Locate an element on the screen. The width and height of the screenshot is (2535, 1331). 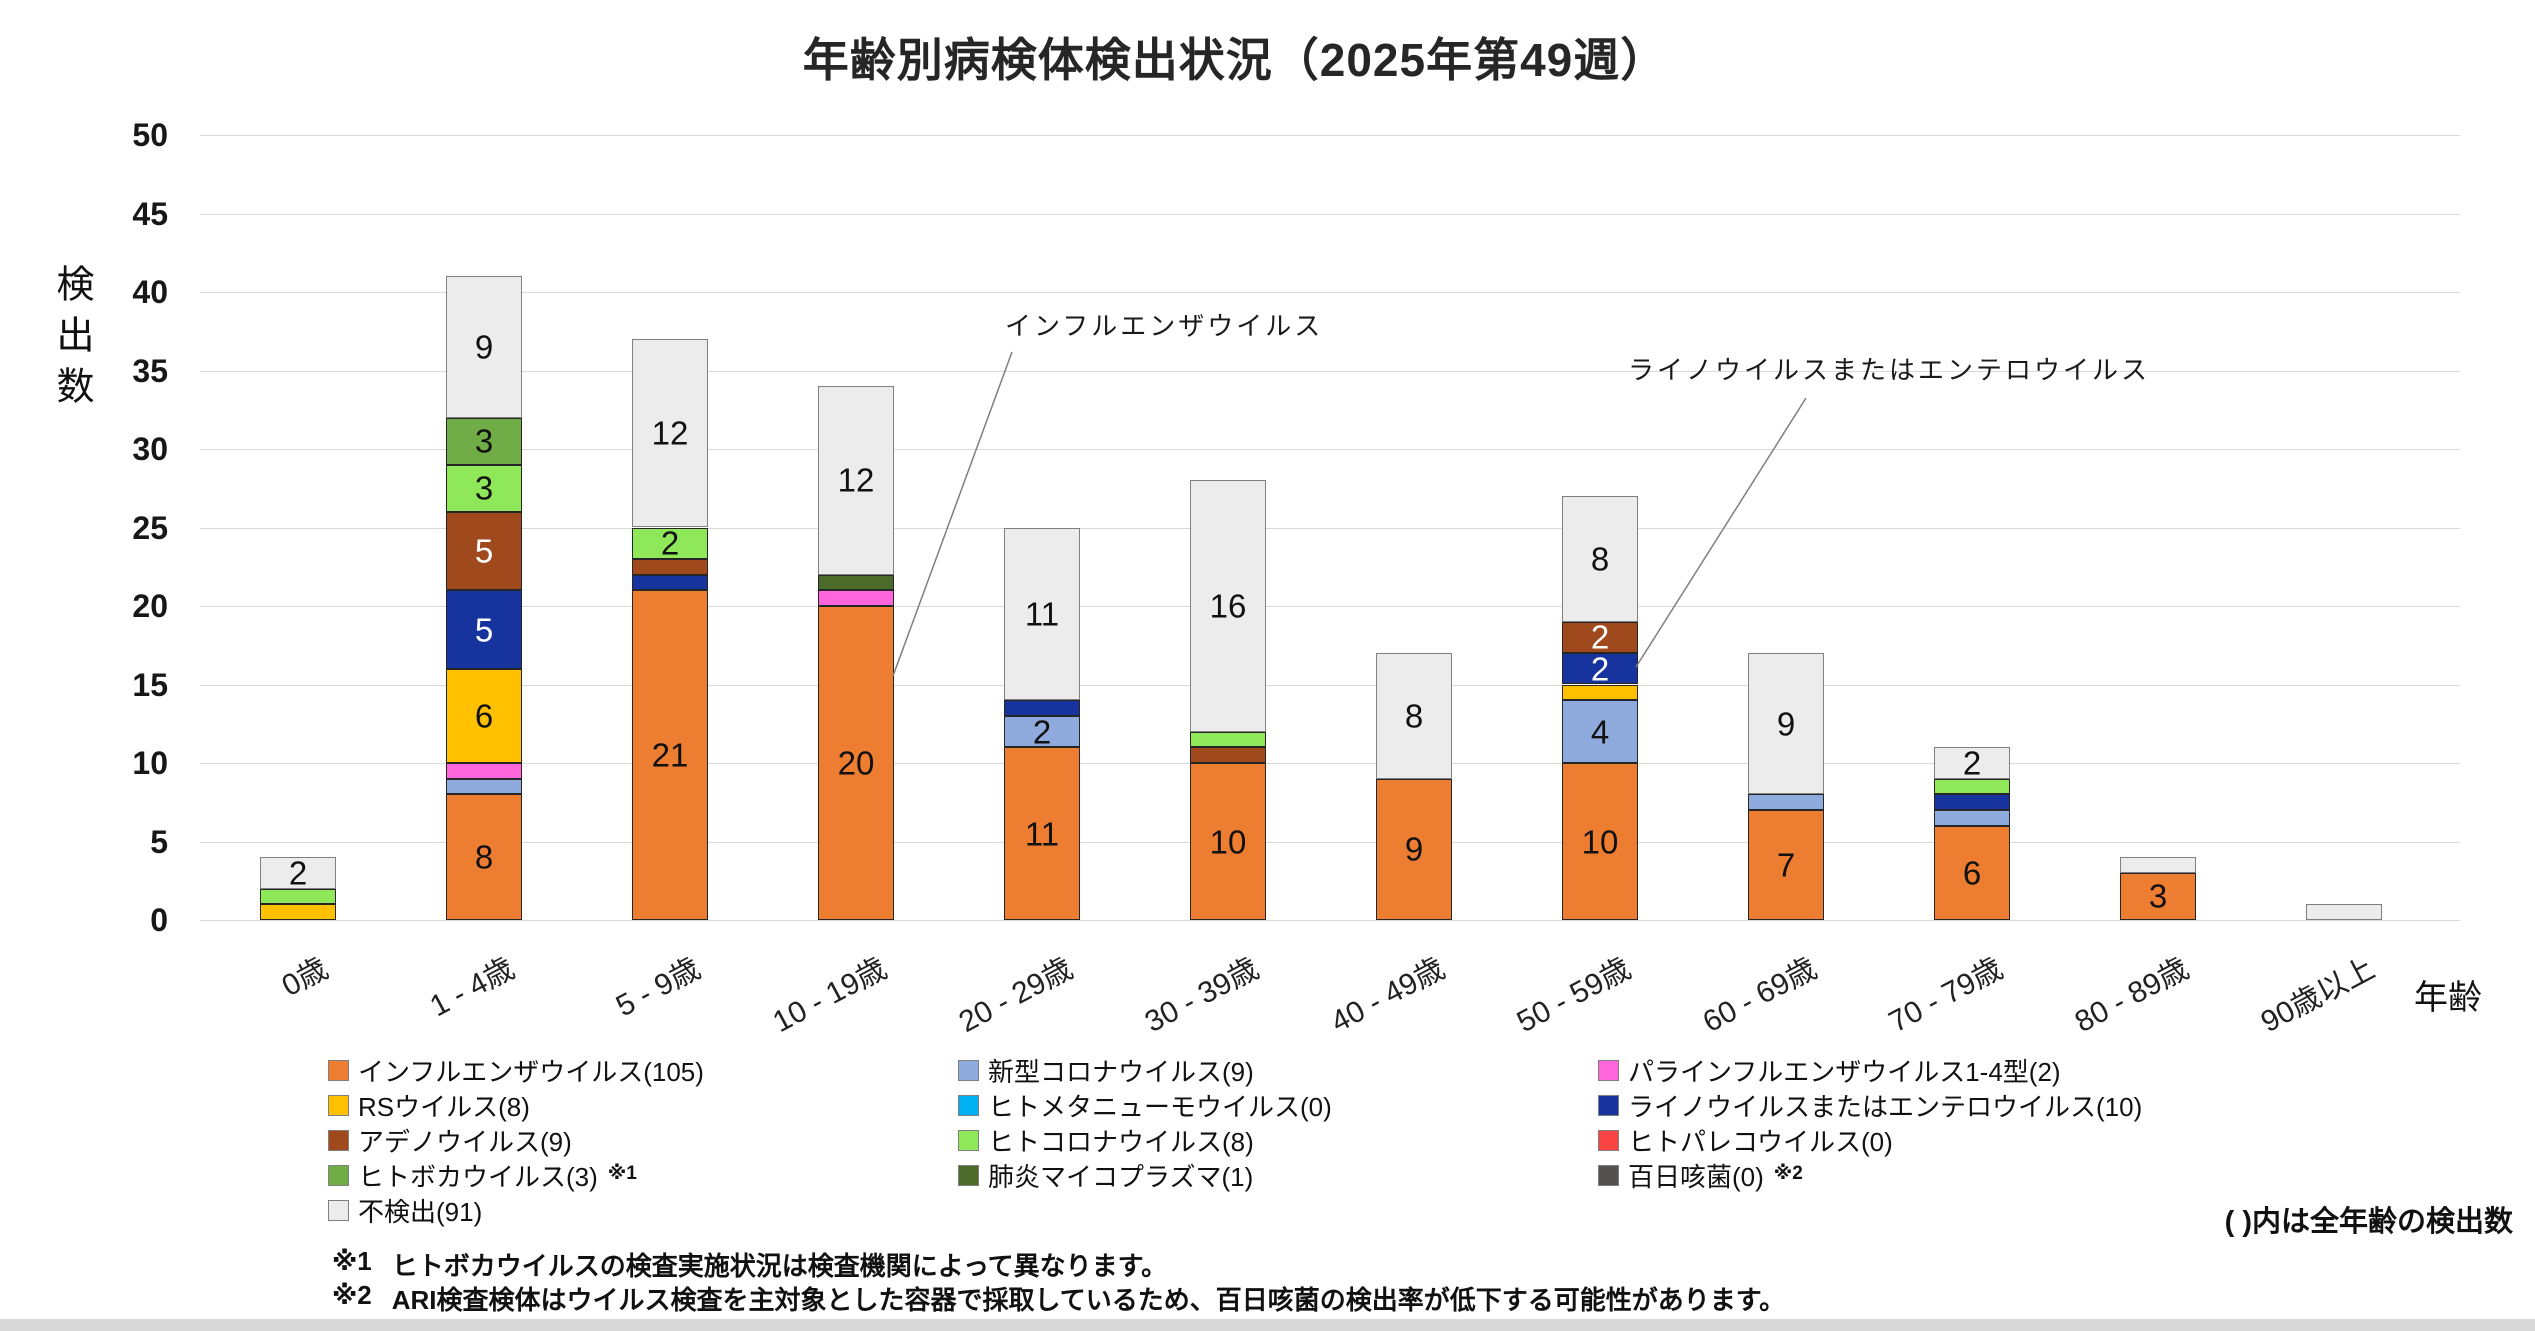
y-axis-title: 検出数 is located at coordinates (71, 340).